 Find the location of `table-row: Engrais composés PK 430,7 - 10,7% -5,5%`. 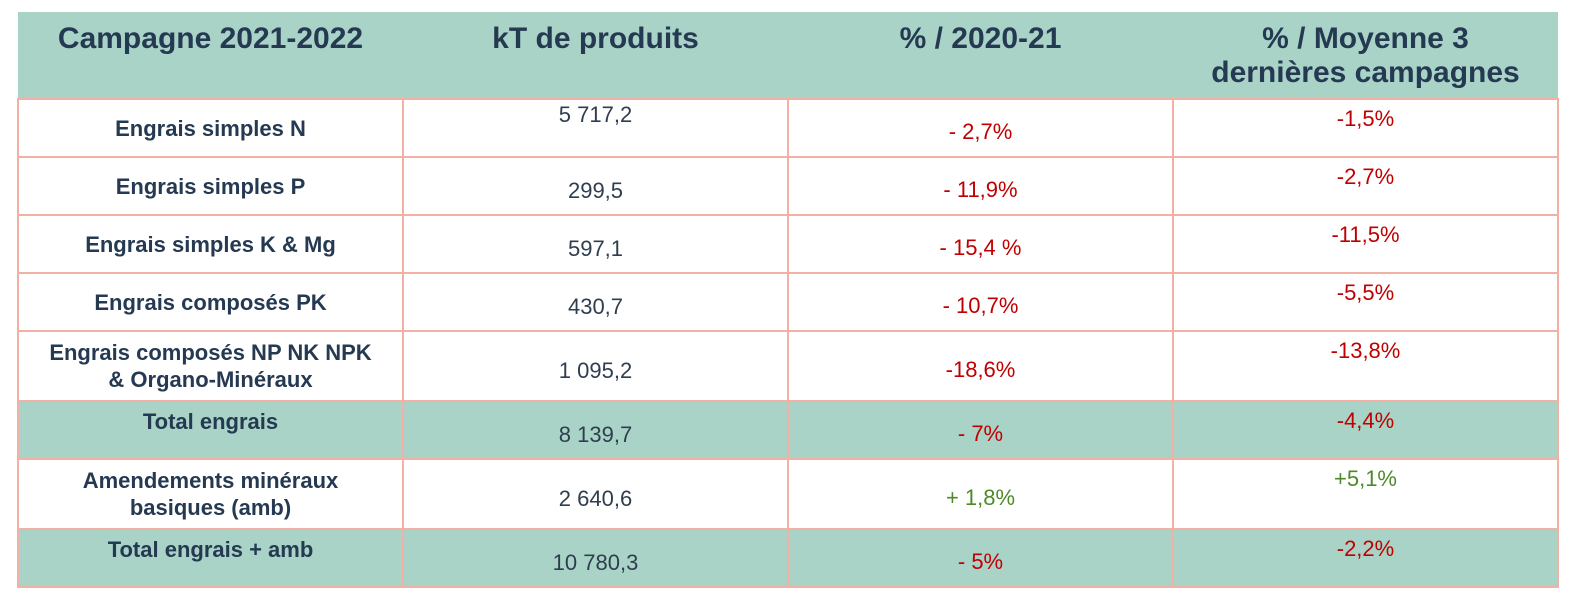

table-row: Engrais composés PK 430,7 - 10,7% -5,5% is located at coordinates (788, 302).